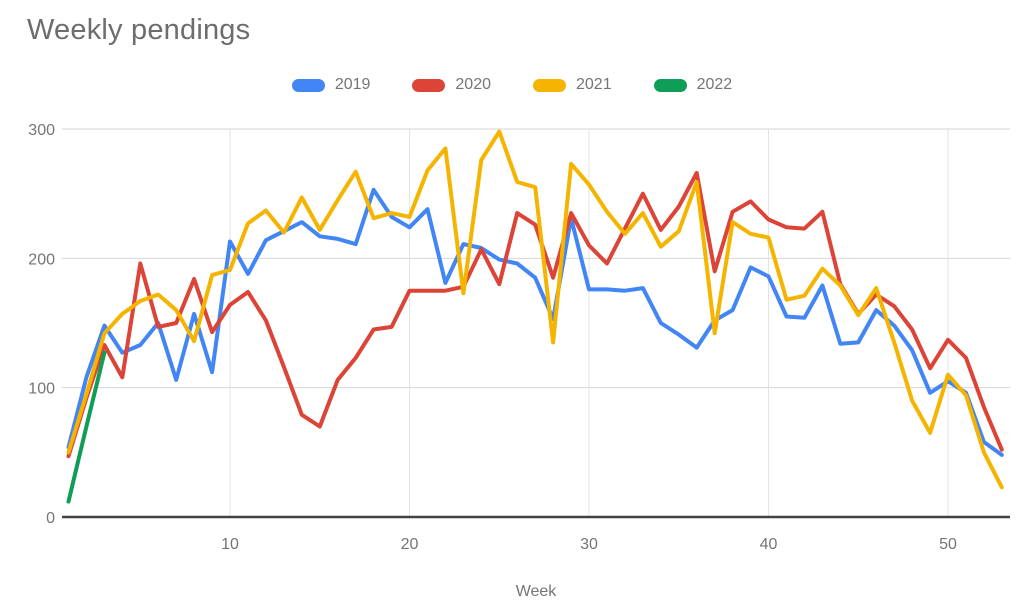  I want to click on legend-label-2019: 2019, so click(352, 84).